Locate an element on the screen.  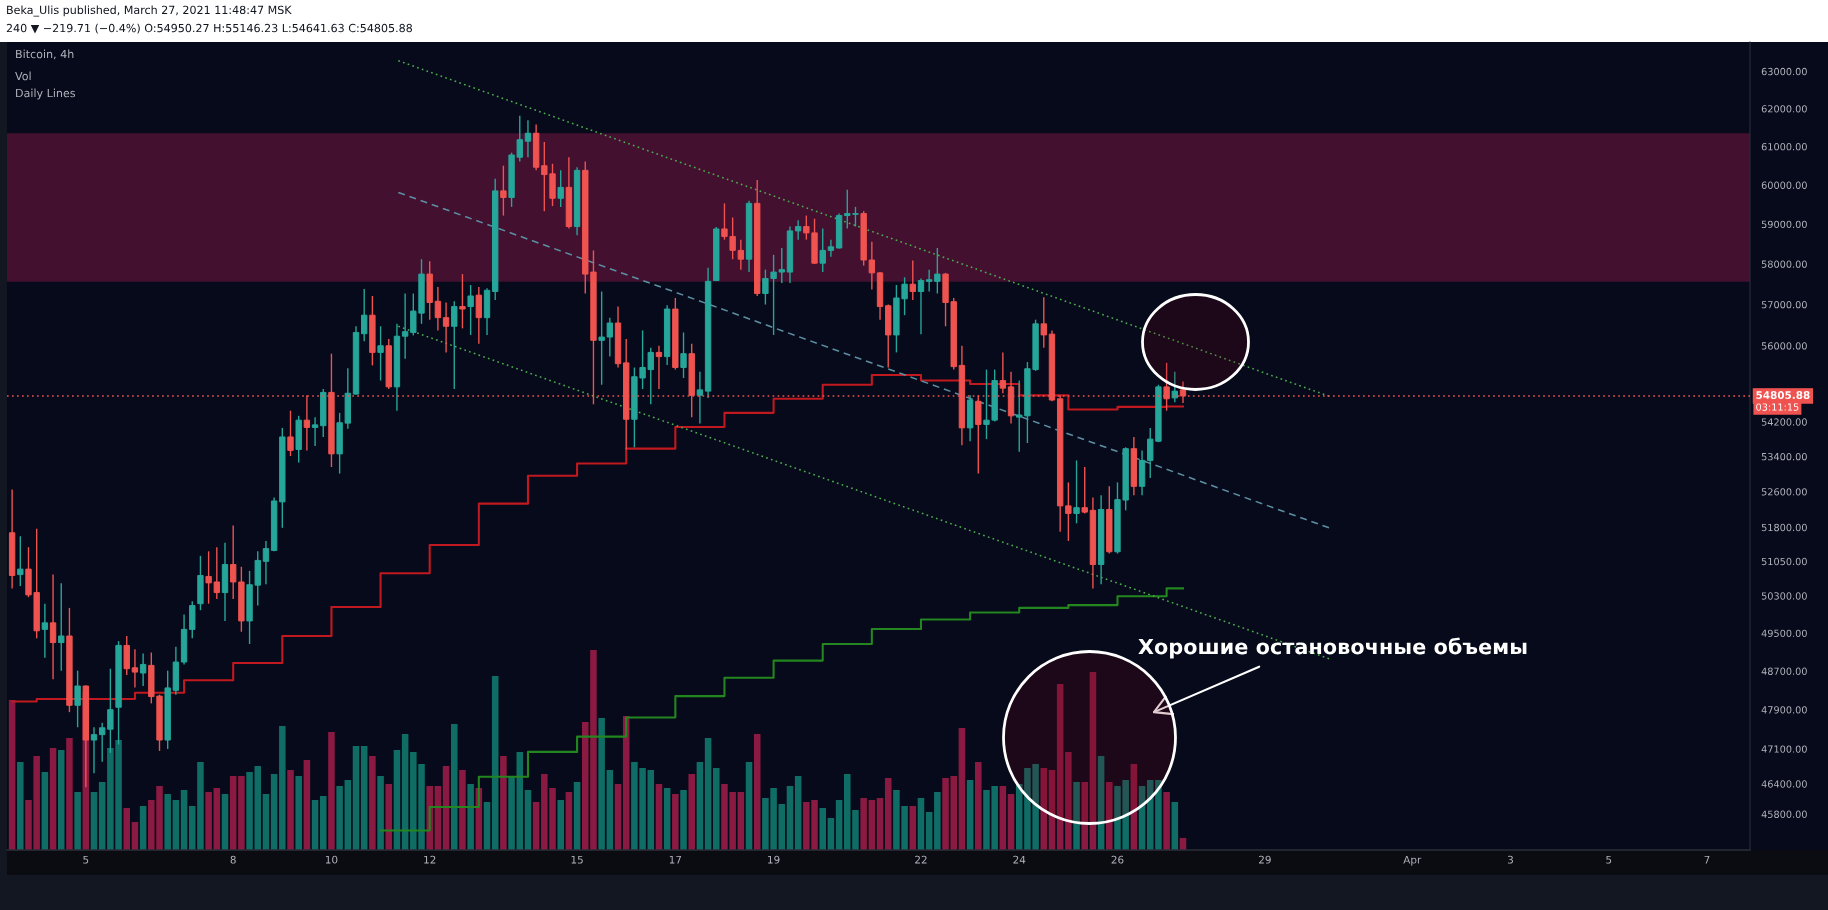
annotation: Хорошие остановочные объемы is located at coordinates (1332, 648).